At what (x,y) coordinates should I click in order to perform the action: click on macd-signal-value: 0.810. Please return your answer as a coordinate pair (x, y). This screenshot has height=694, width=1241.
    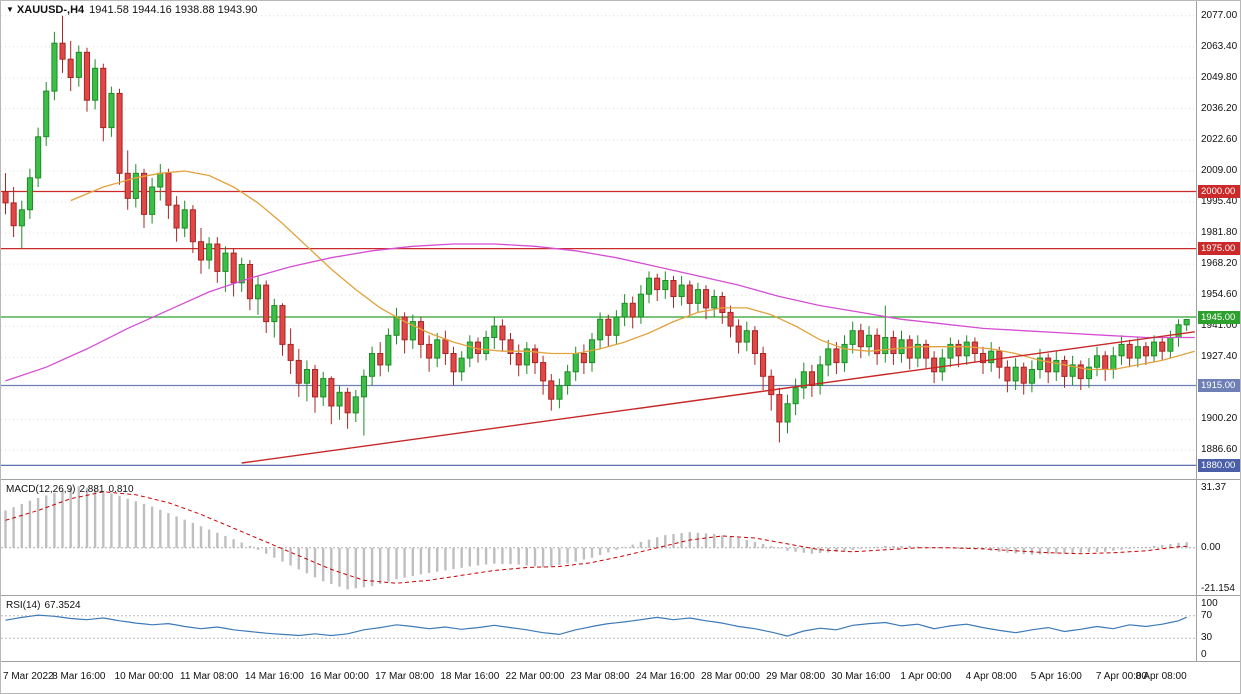
    Looking at the image, I should click on (121, 489).